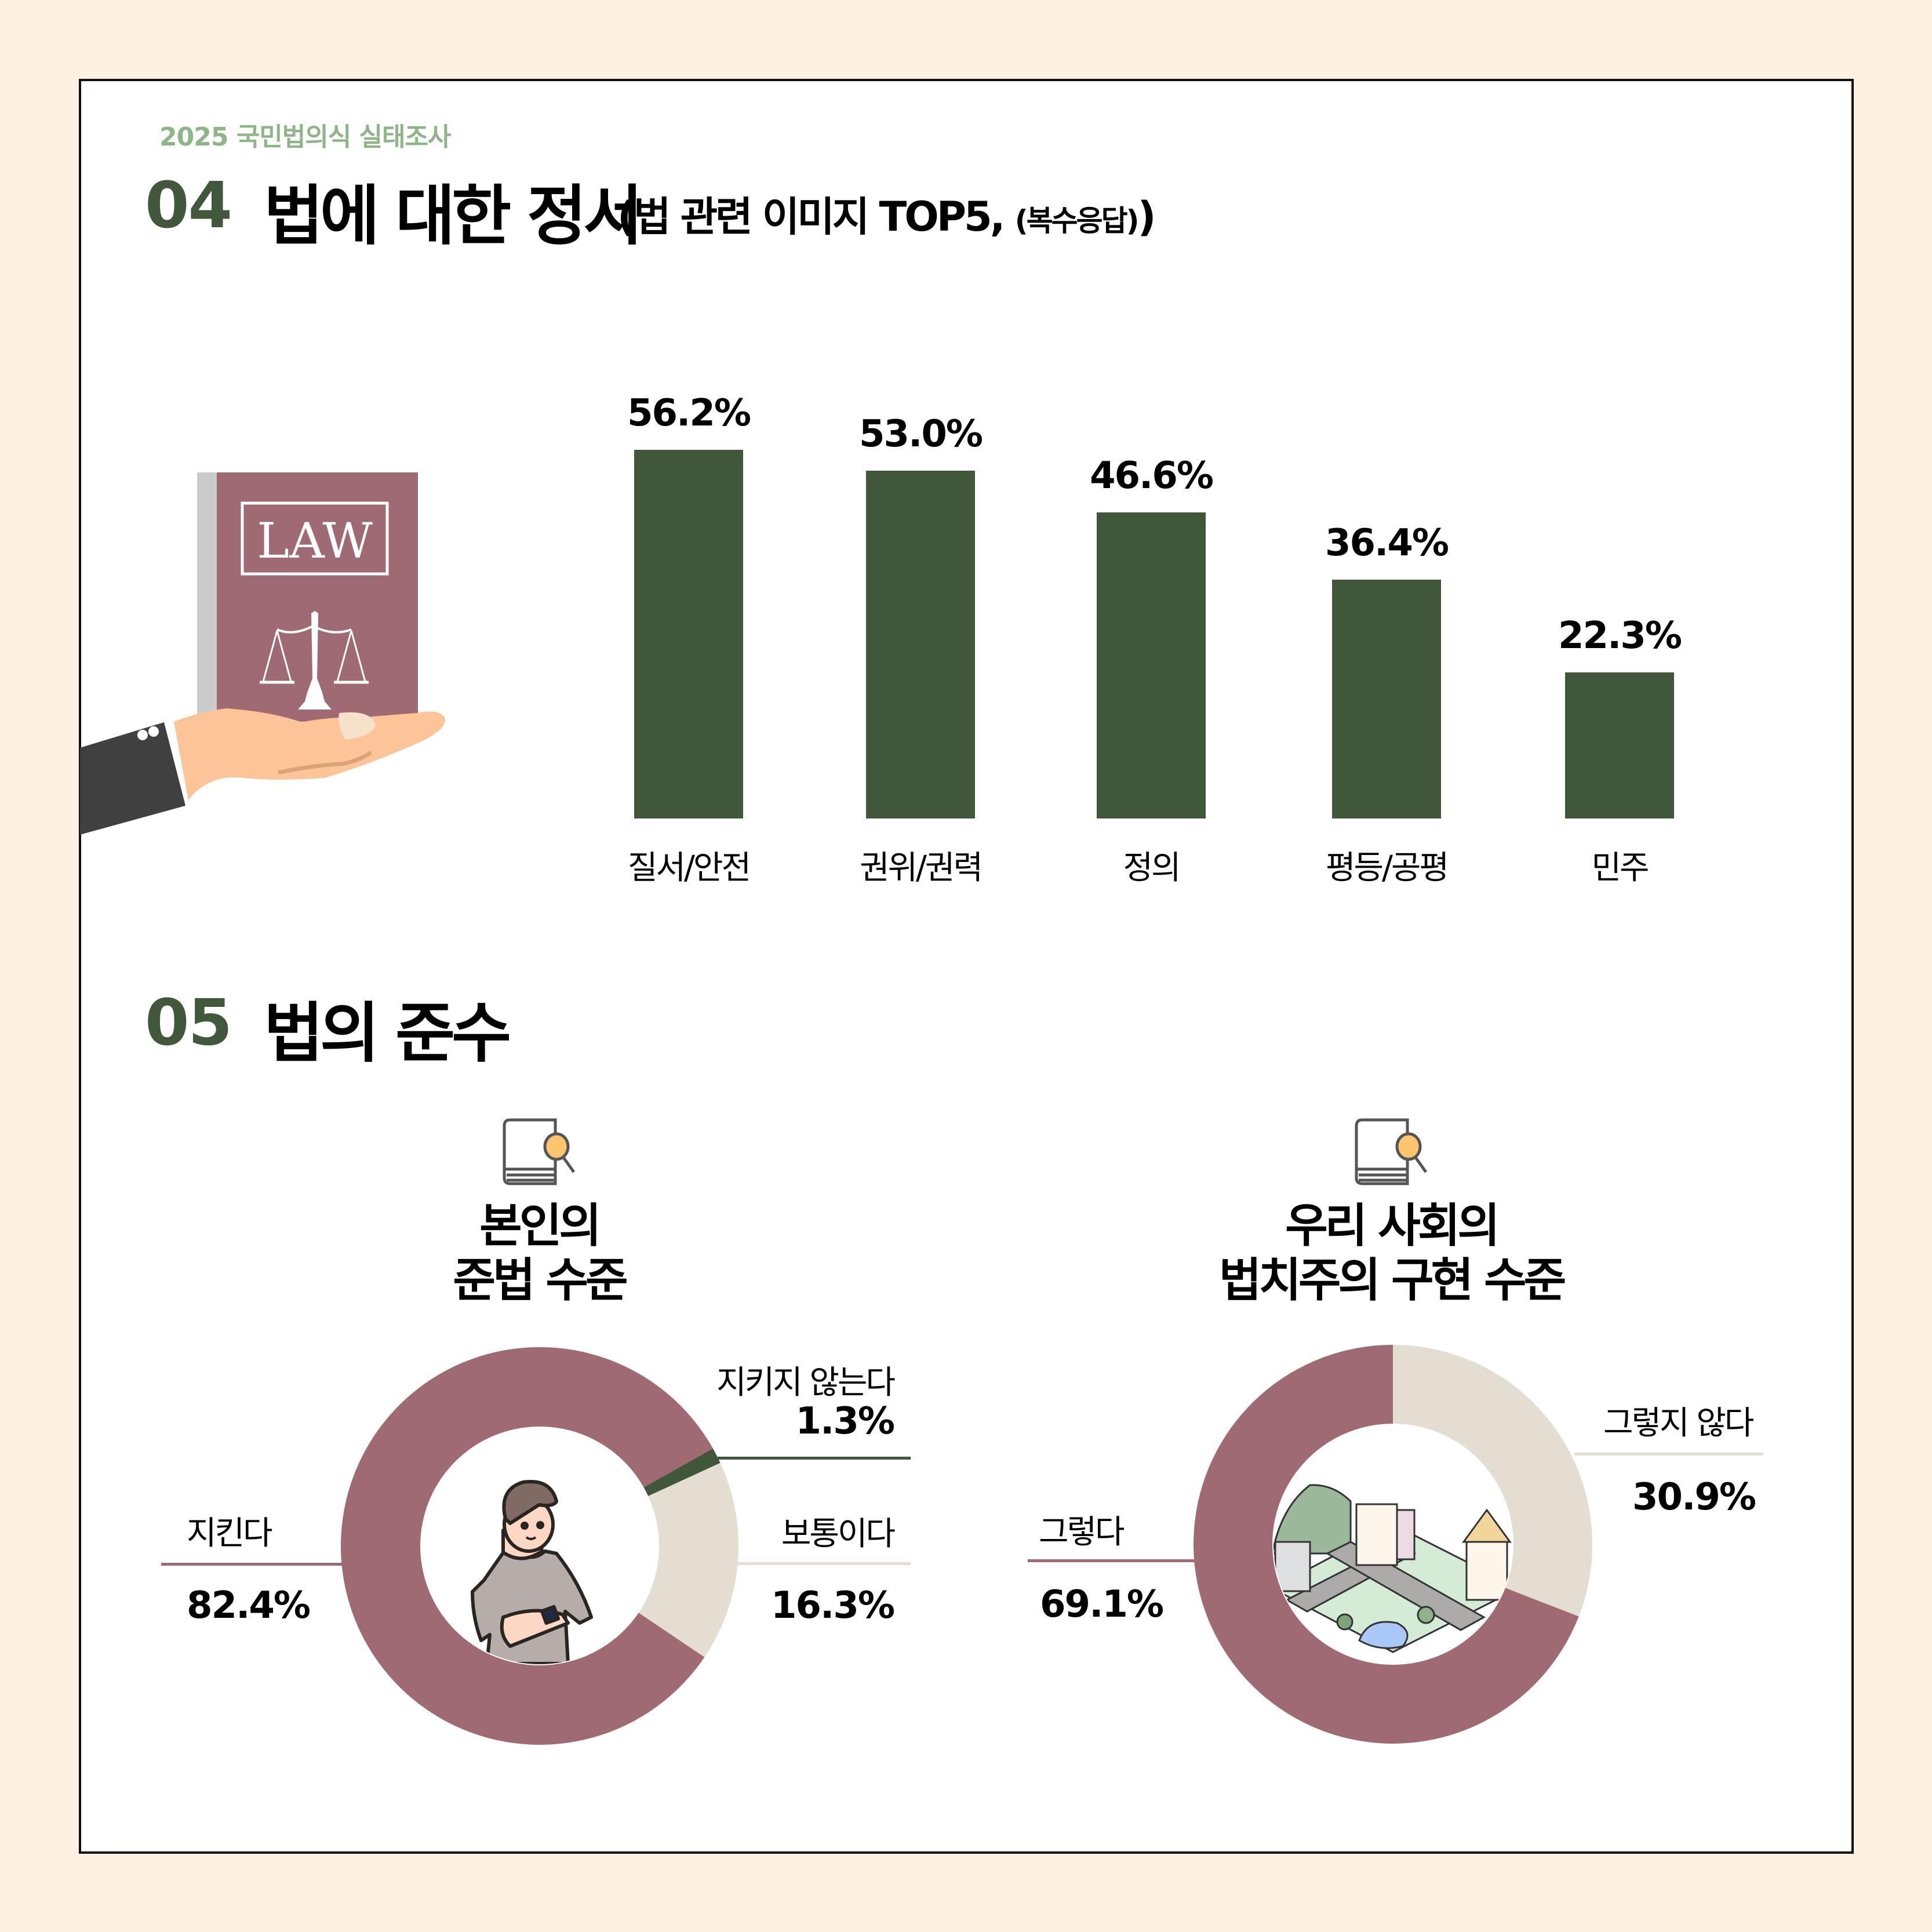  I want to click on slice-value-disagree: 30.9%, so click(1694, 1497).